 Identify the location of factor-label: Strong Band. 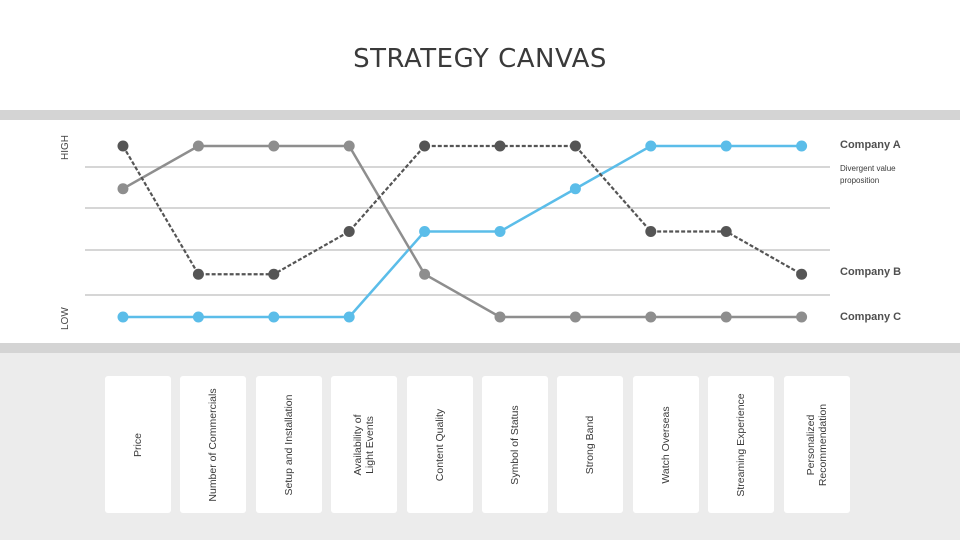
(590, 444).